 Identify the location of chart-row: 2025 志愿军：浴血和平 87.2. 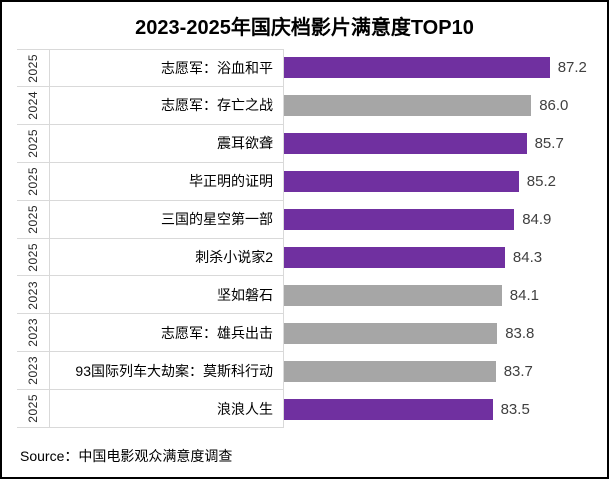
(309, 68).